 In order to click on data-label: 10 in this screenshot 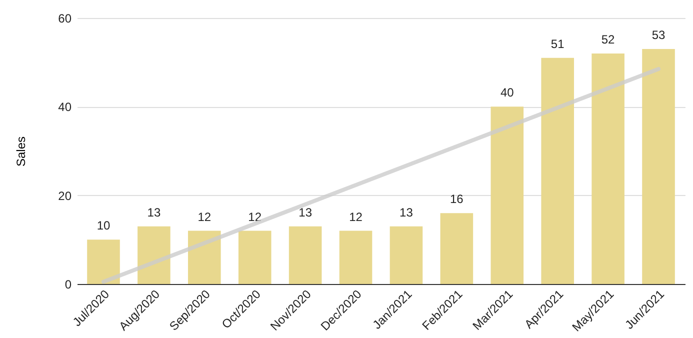, I will do `click(103, 225)`.